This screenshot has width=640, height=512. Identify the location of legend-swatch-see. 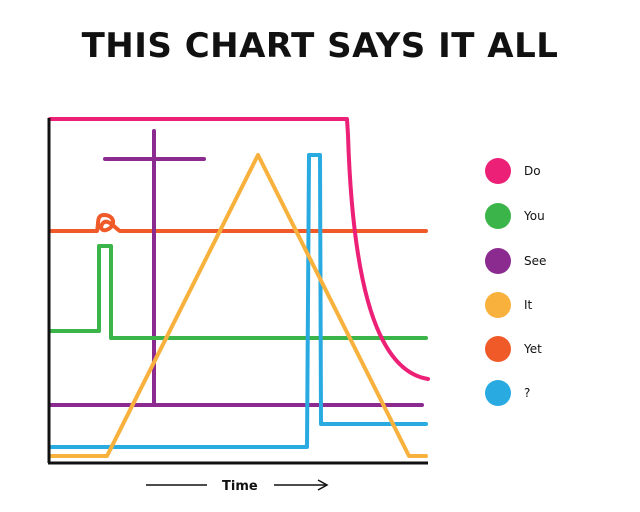
(498, 261).